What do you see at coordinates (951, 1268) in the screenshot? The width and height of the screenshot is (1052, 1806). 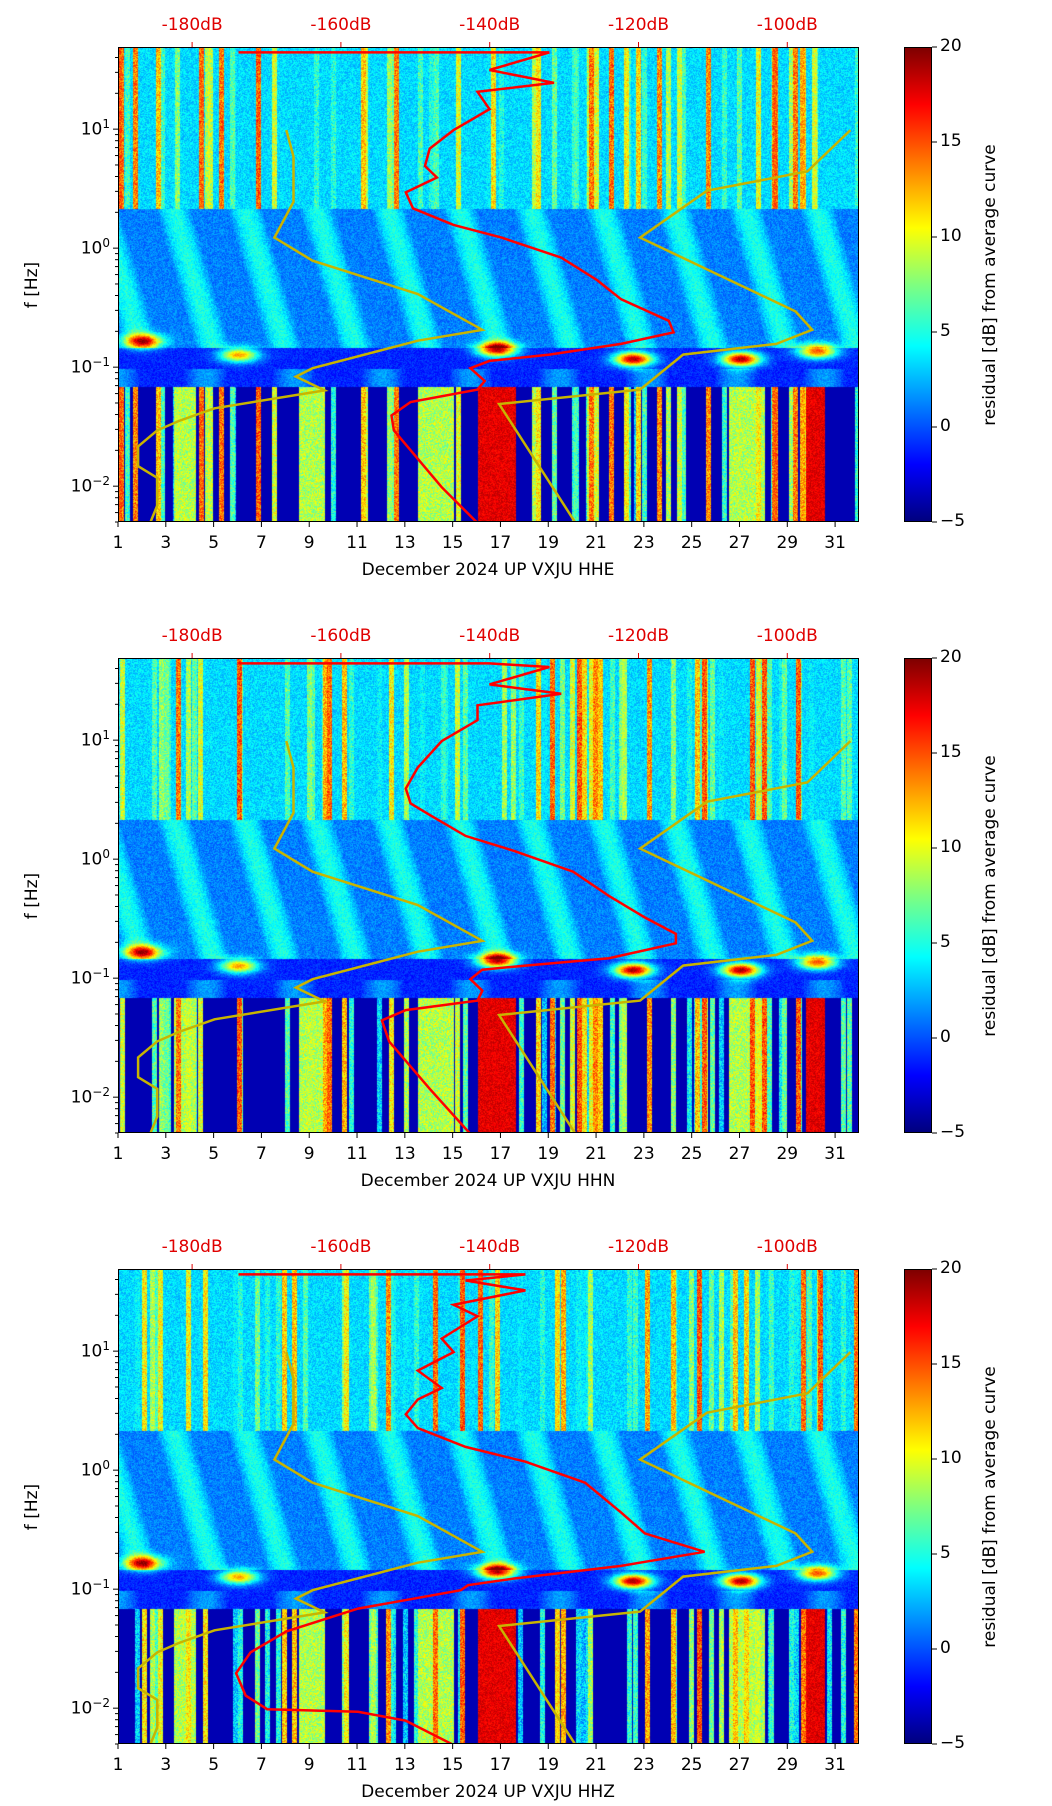 I see `colorbar-tick-label: 20` at bounding box center [951, 1268].